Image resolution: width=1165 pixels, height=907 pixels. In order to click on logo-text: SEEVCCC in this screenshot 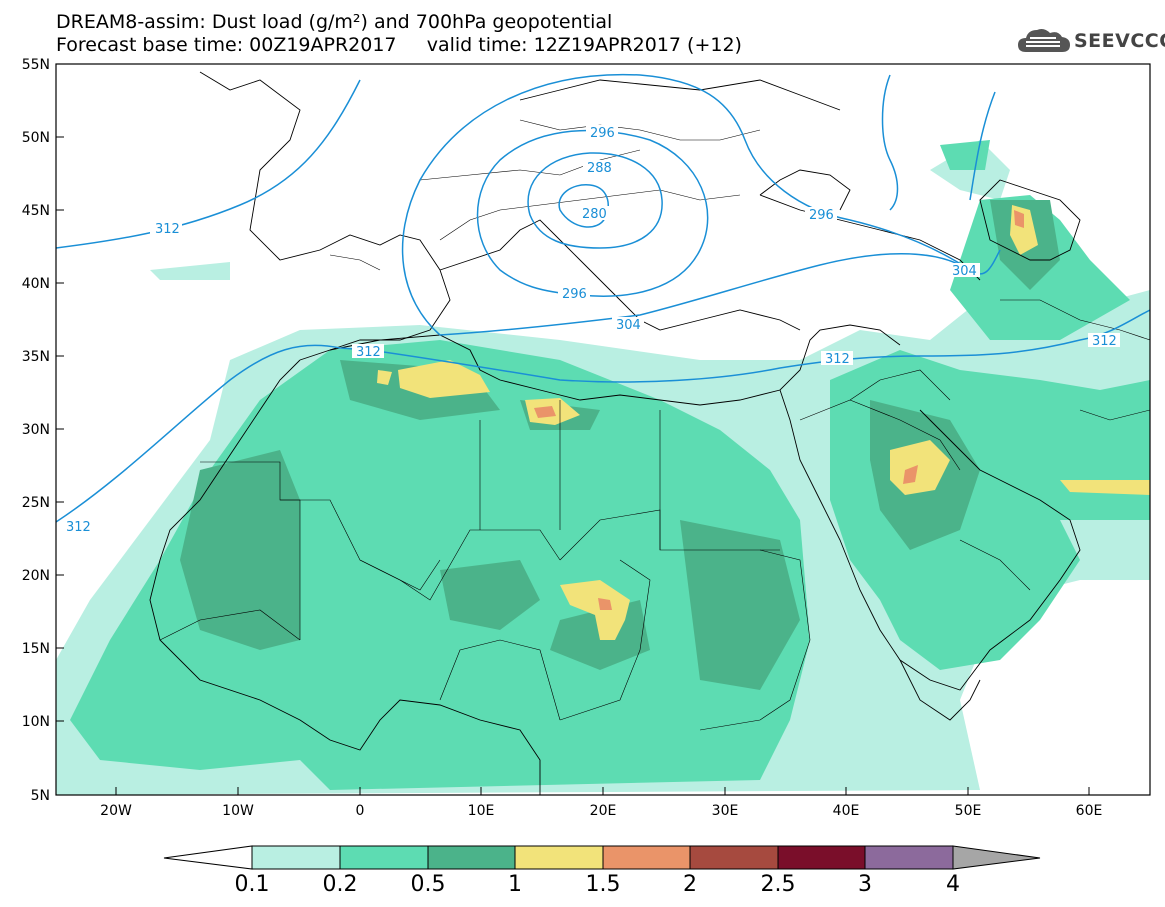, I will do `click(1119, 41)`.